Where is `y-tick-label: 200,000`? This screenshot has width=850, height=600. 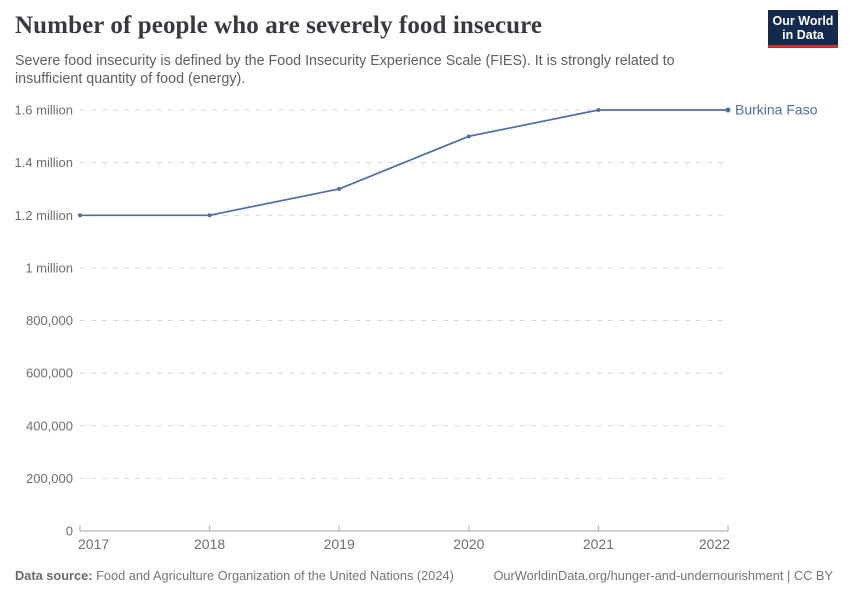
y-tick-label: 200,000 is located at coordinates (49, 478).